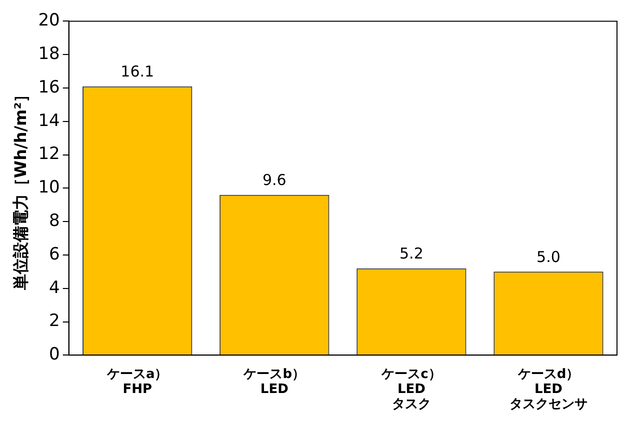 This screenshot has height=432, width=631. What do you see at coordinates (137, 71) in the screenshot?
I see `data-label: 16.1` at bounding box center [137, 71].